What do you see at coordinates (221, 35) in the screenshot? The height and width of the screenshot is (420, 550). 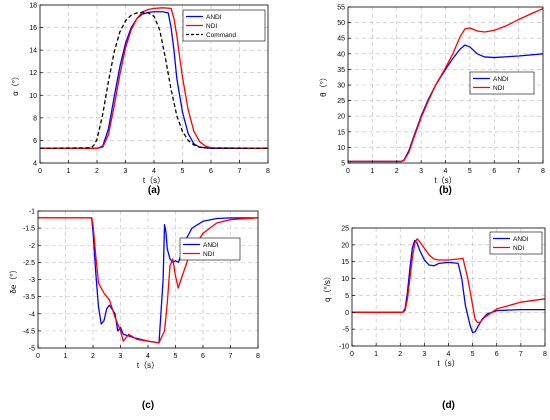 I see `legend-label: Command` at bounding box center [221, 35].